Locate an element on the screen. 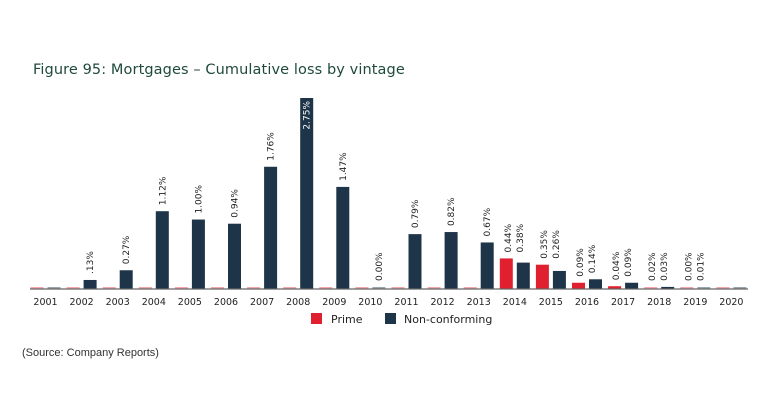  x-tick-label: 2001 is located at coordinates (45, 302).